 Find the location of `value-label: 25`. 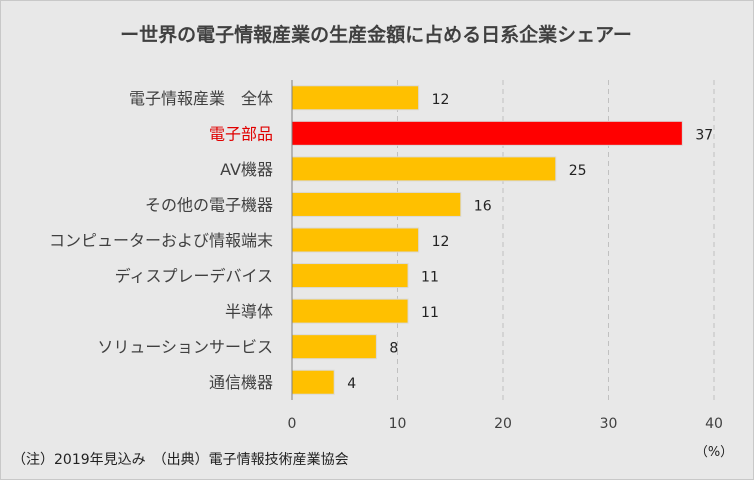

value-label: 25 is located at coordinates (578, 171).